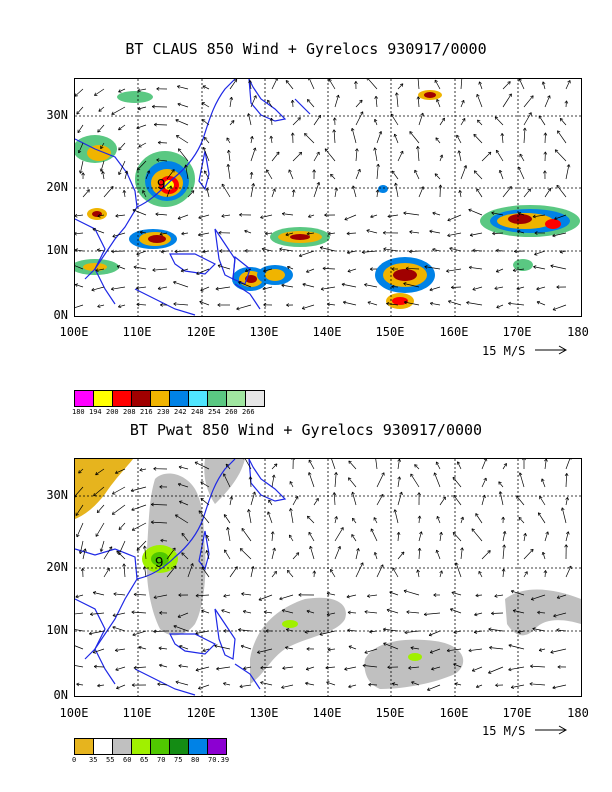  What do you see at coordinates (264, 332) in the screenshot?
I see `lon-label: 130E` at bounding box center [264, 332].